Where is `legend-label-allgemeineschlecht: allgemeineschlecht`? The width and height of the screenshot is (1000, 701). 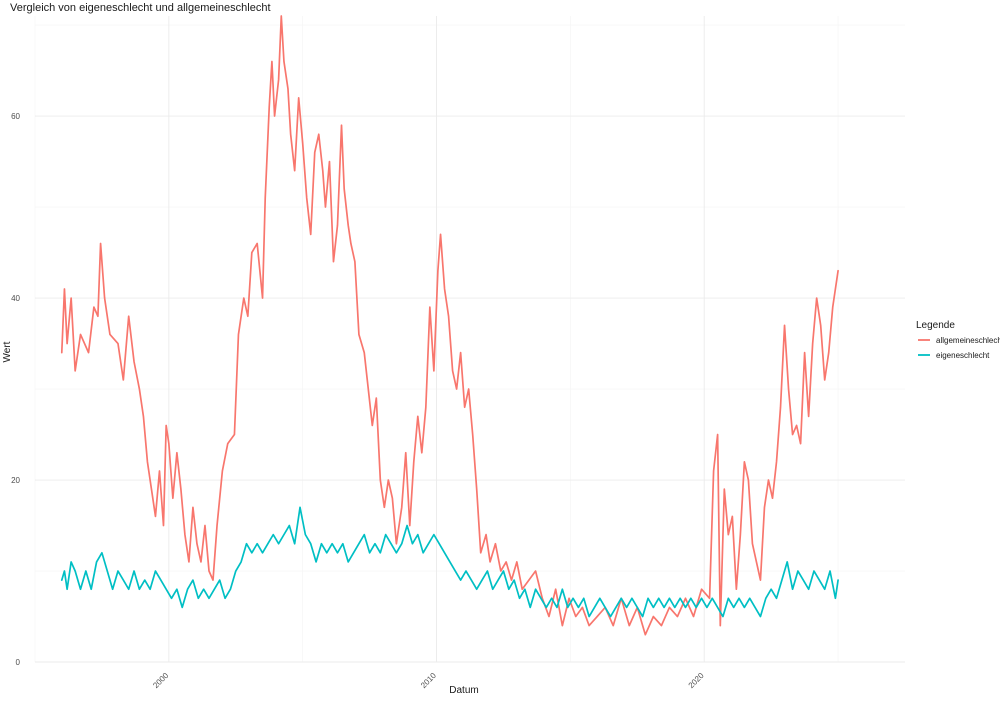
legend-label-allgemeineschlecht: allgemeineschlecht is located at coordinates (968, 340).